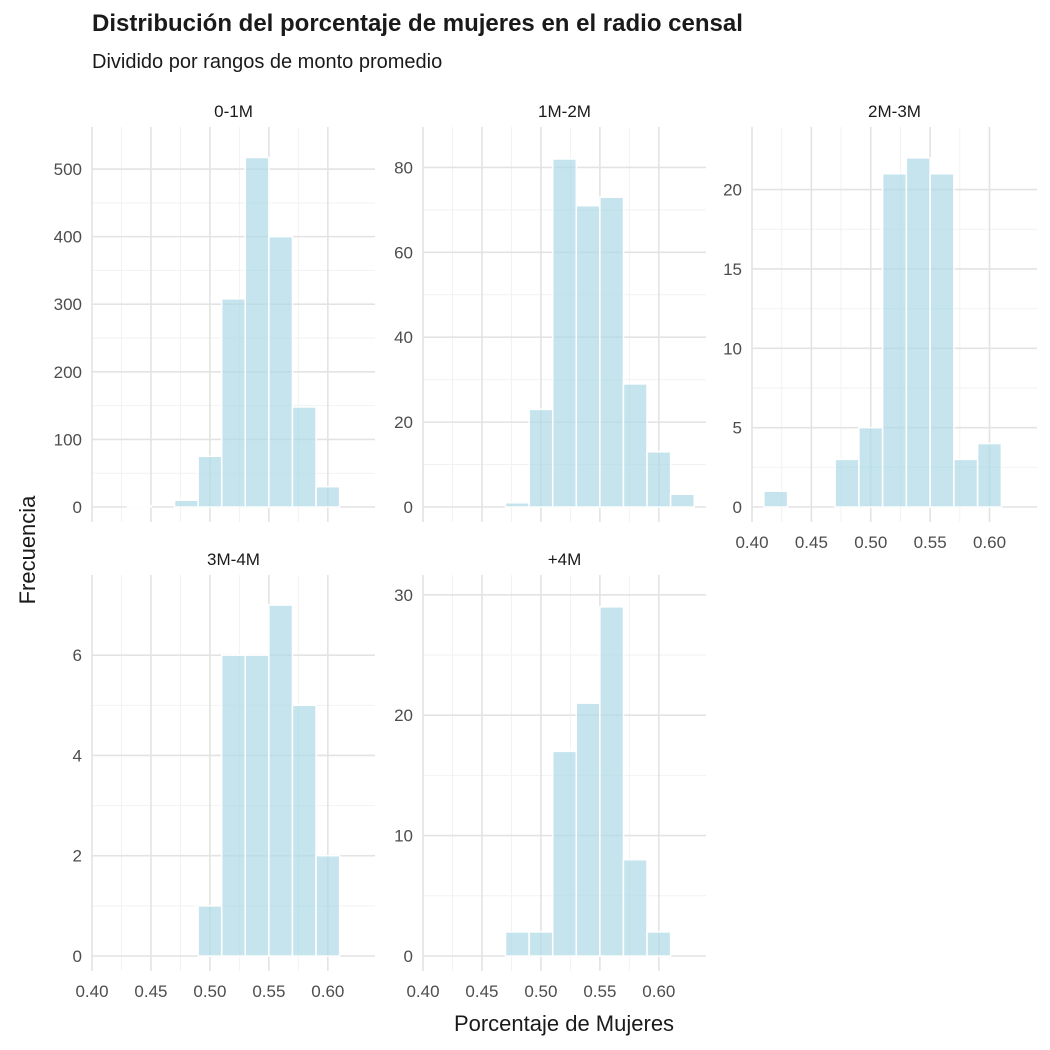 Image resolution: width=1050 pixels, height=1050 pixels. Describe the element at coordinates (233, 111) in the screenshot. I see `facet-label: 0-1M` at that location.